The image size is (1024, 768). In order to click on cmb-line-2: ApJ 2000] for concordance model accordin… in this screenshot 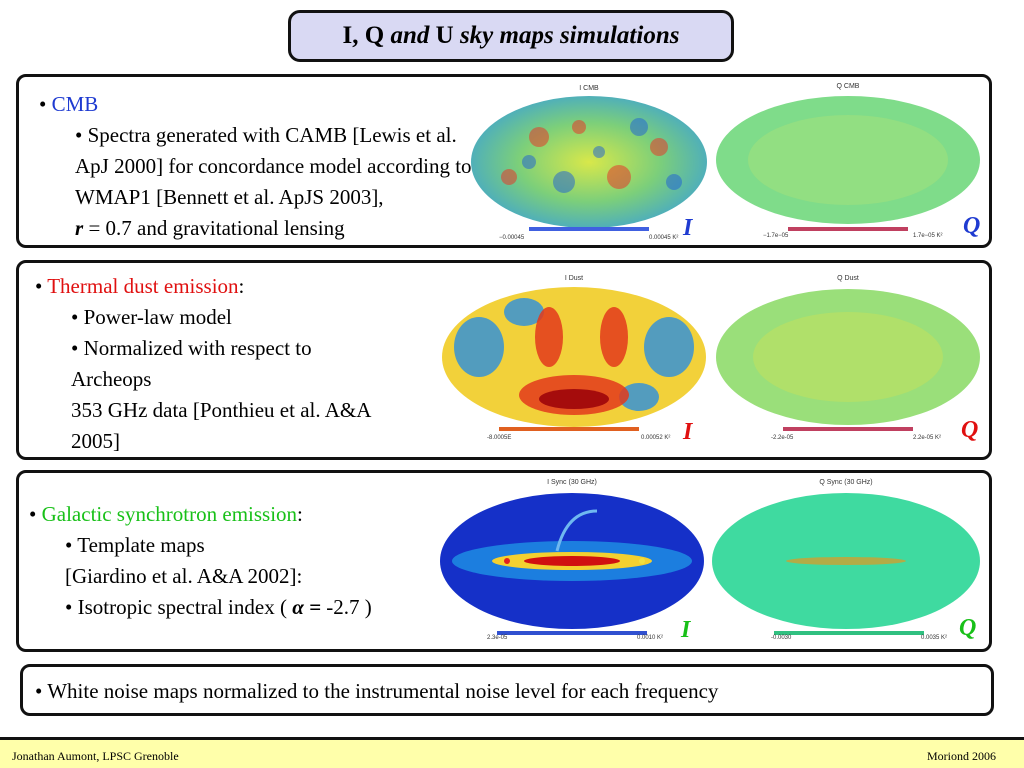, I will do `click(273, 166)`.